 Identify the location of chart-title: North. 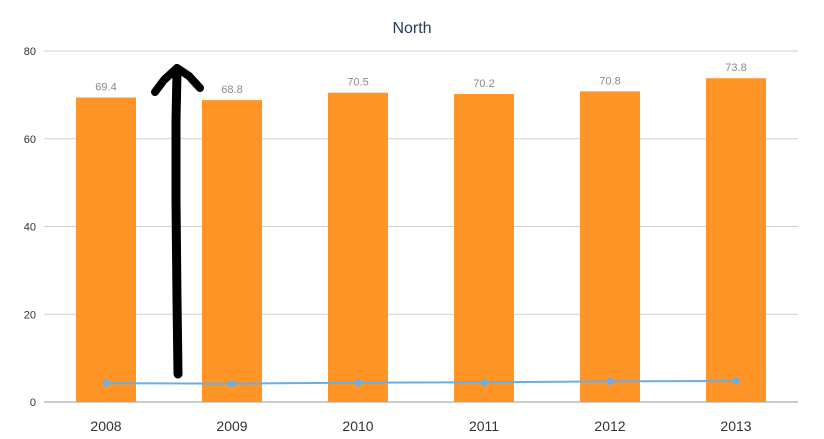
(412, 28).